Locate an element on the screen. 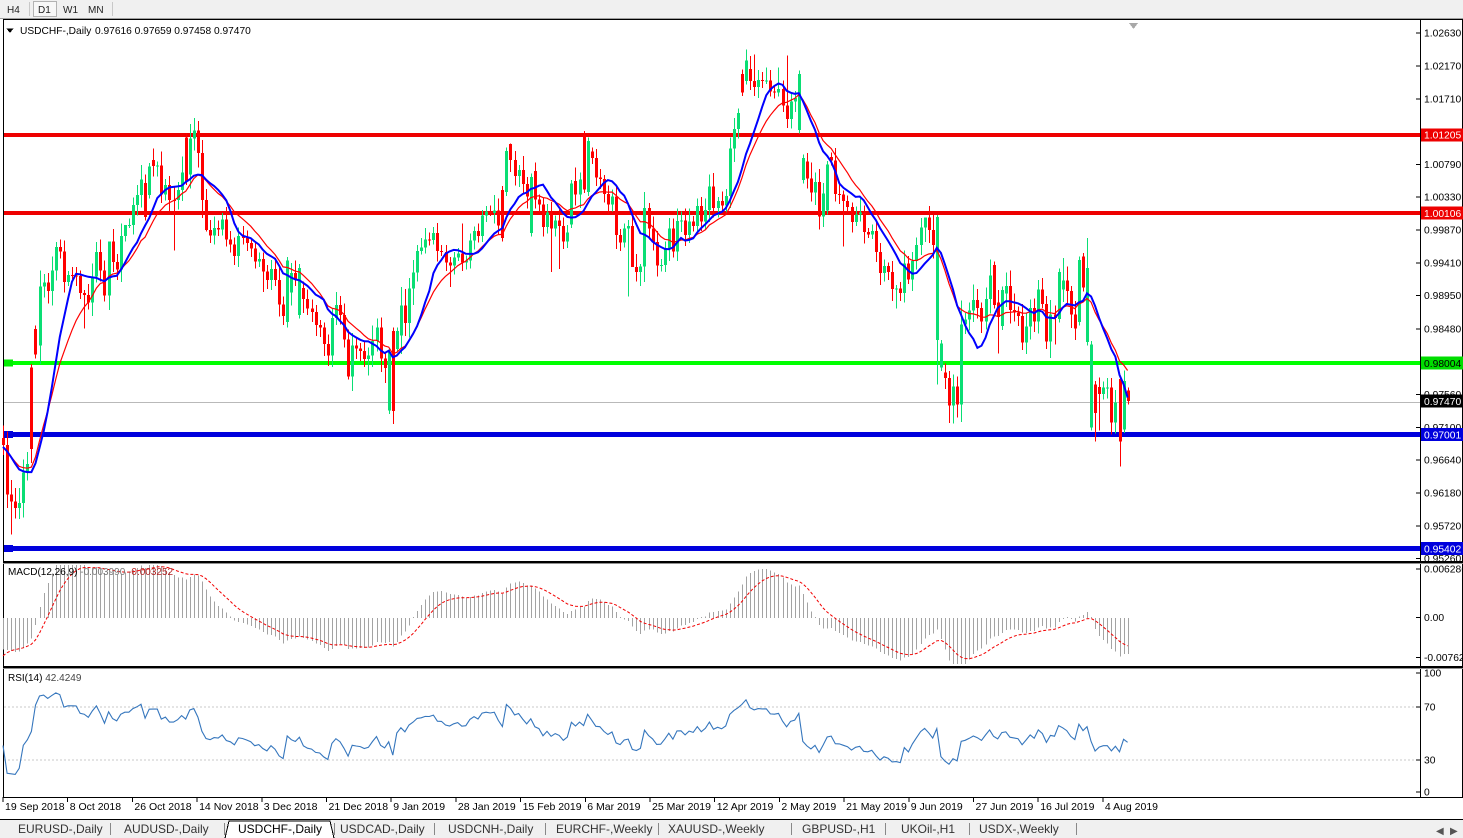 The image size is (1463, 838). svg-text: MN is located at coordinates (96, 10).